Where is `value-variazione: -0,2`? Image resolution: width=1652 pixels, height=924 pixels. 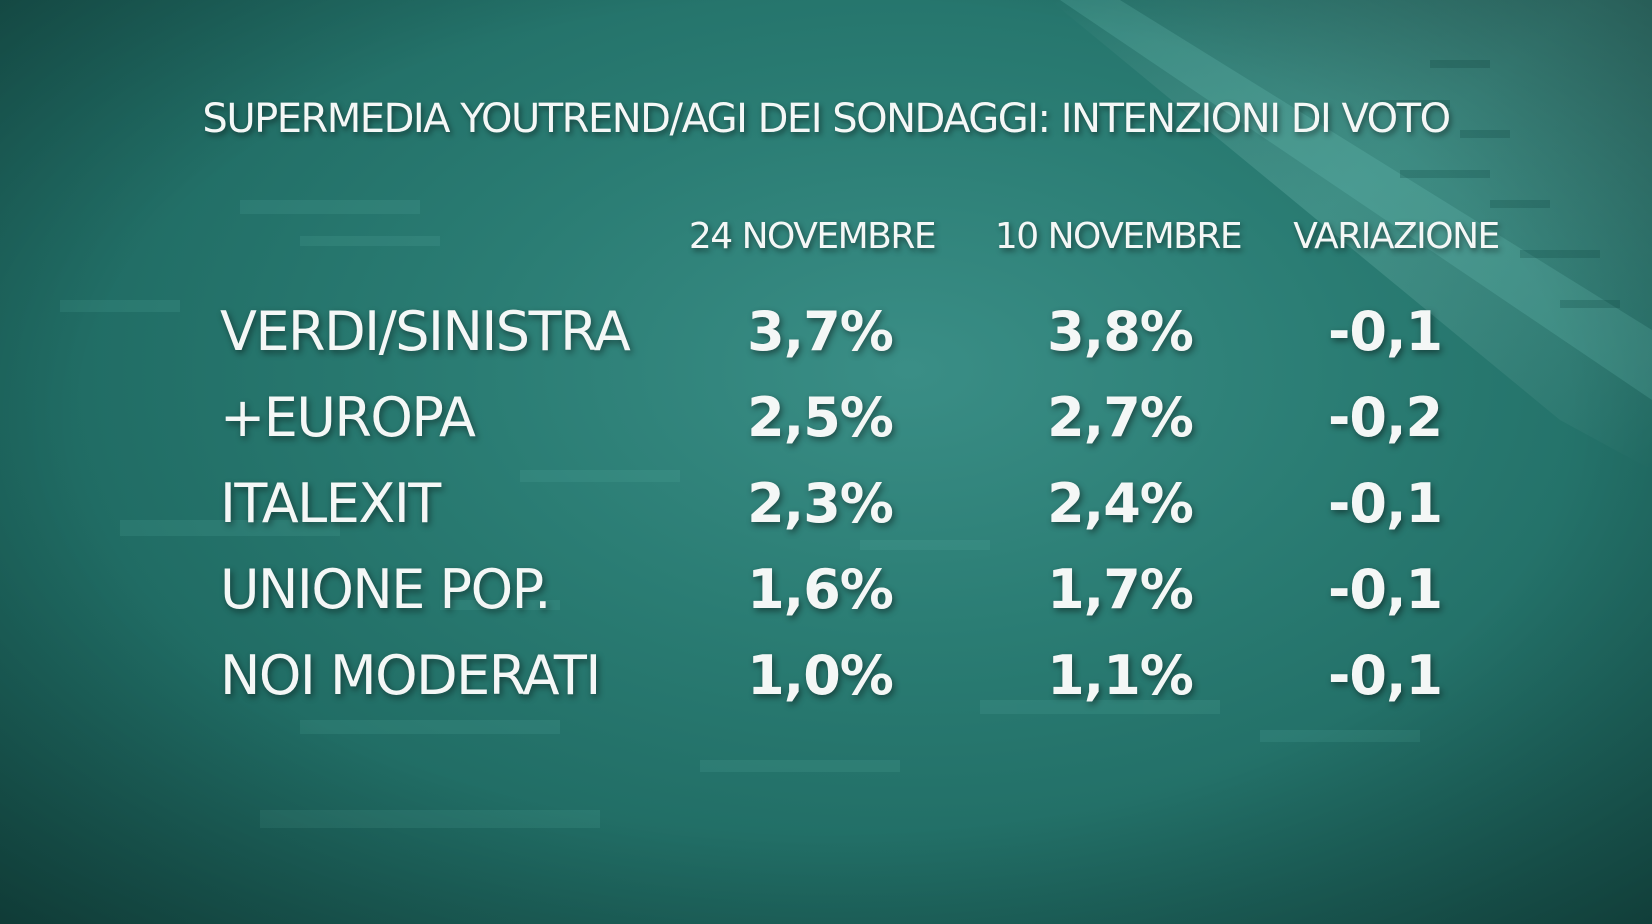 value-variazione: -0,2 is located at coordinates (1385, 417).